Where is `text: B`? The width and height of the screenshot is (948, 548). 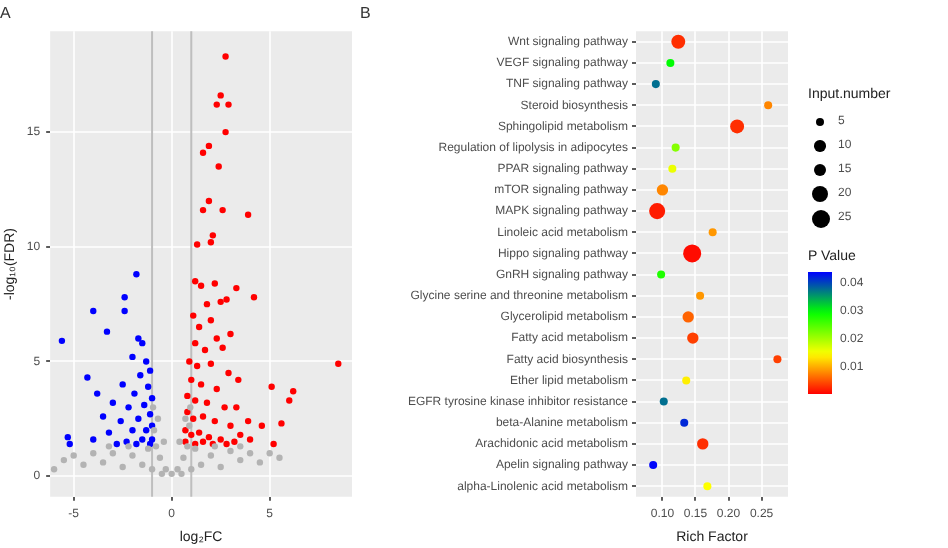
text: B is located at coordinates (365, 13).